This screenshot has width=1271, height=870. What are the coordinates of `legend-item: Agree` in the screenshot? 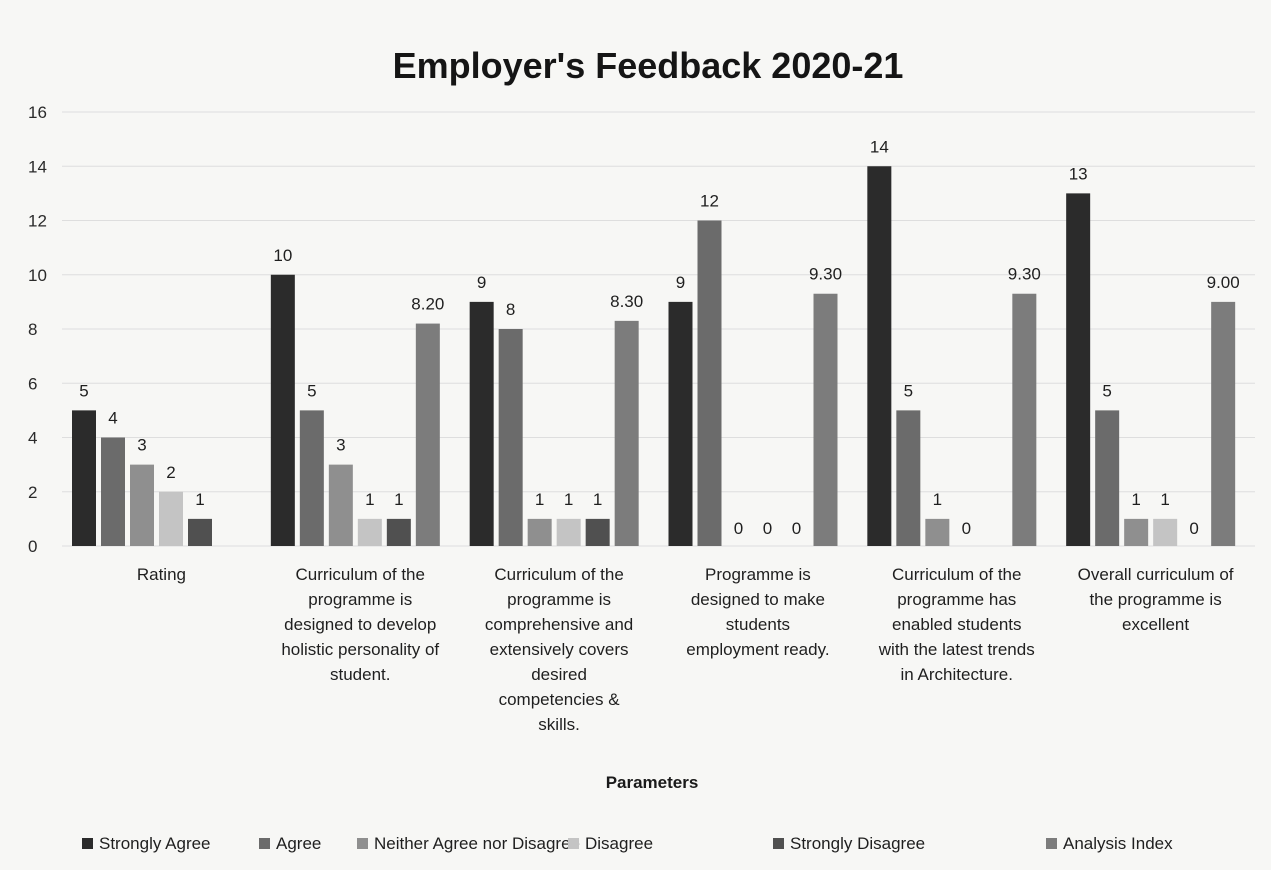 It's located at (290, 843).